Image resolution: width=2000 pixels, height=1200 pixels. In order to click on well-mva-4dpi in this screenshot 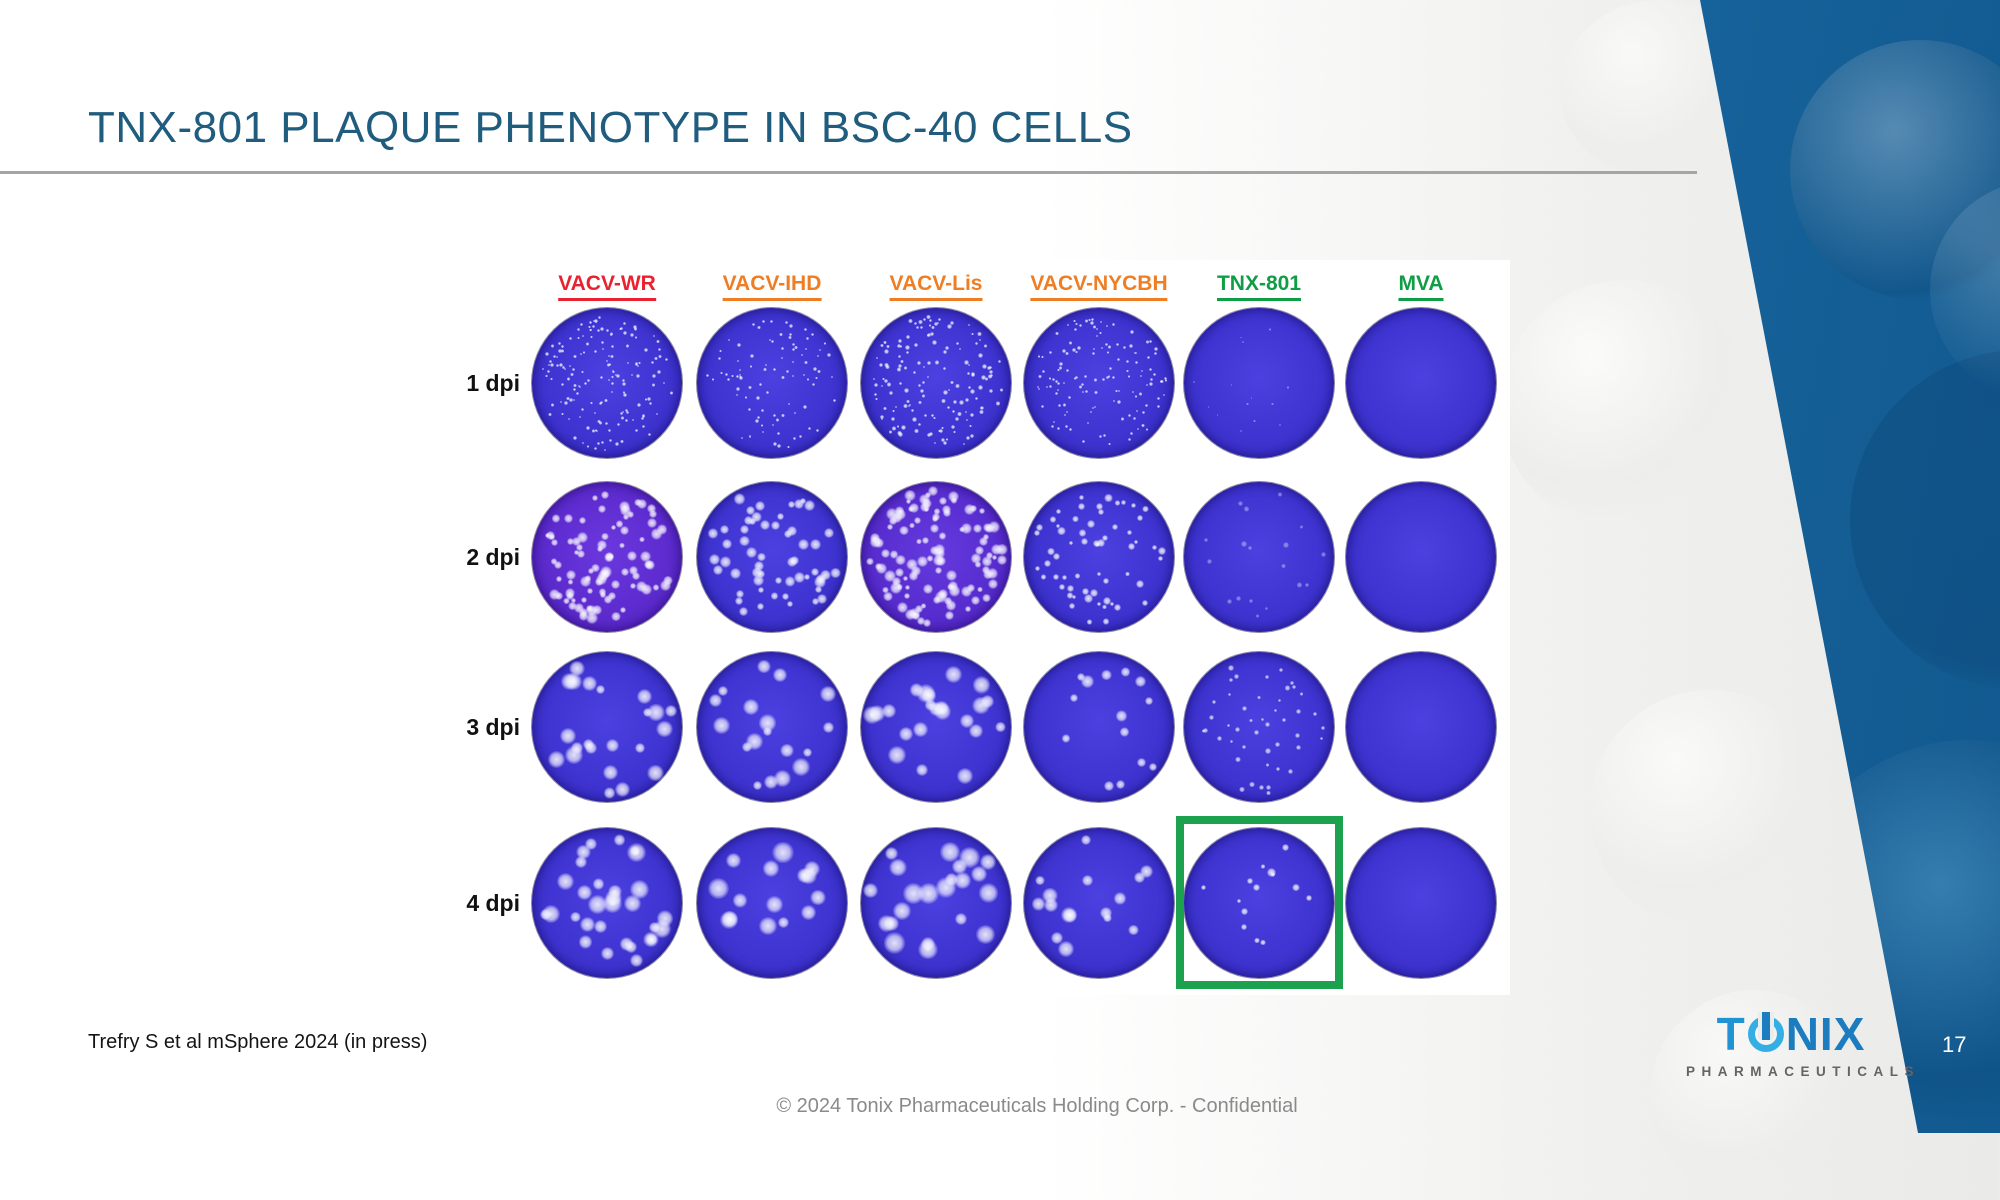, I will do `click(1421, 903)`.